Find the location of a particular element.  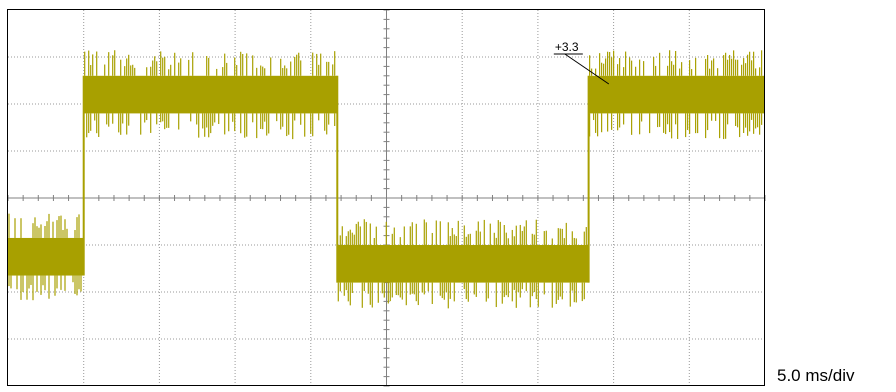

annotation-label: +3.3 is located at coordinates (567, 47).